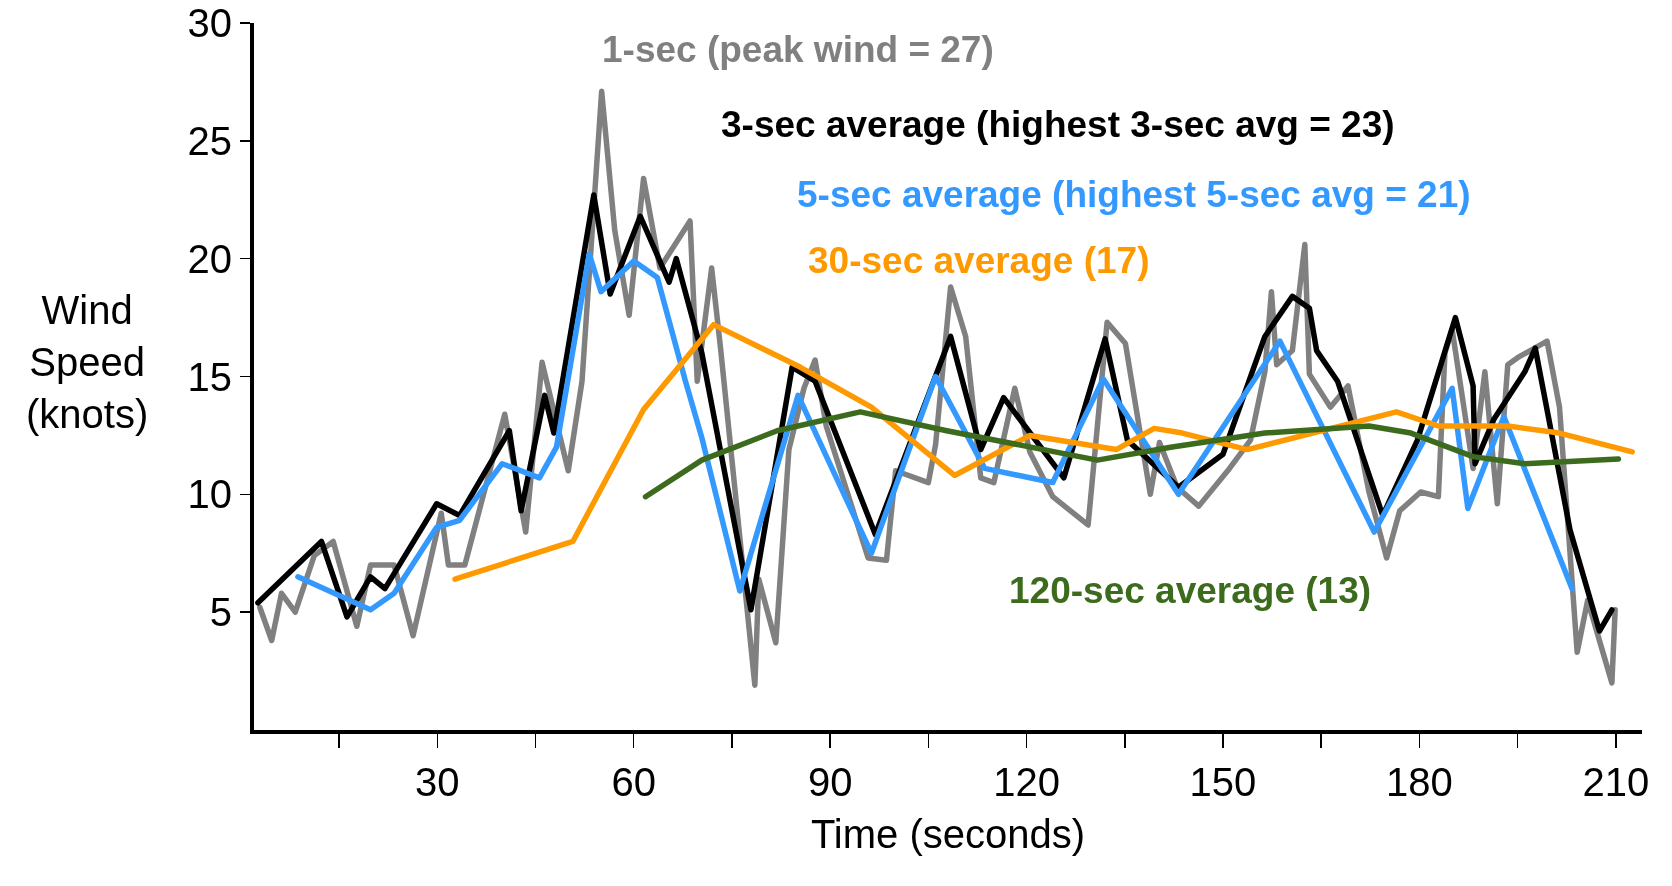  Describe the element at coordinates (633, 782) in the screenshot. I see `x-tick-label: 60` at that location.